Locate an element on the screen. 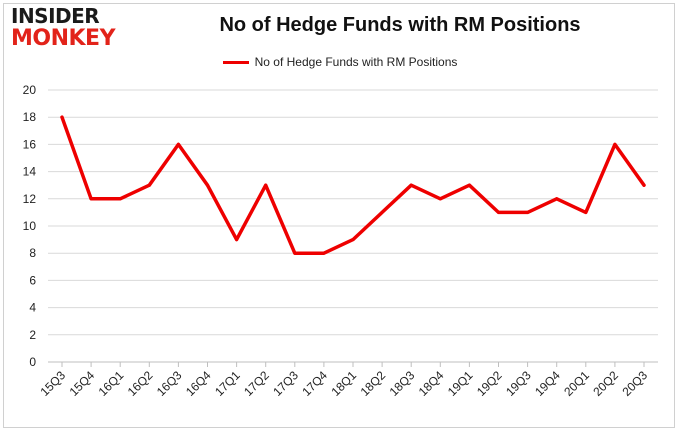  y-tick-label: 6 is located at coordinates (32, 280).